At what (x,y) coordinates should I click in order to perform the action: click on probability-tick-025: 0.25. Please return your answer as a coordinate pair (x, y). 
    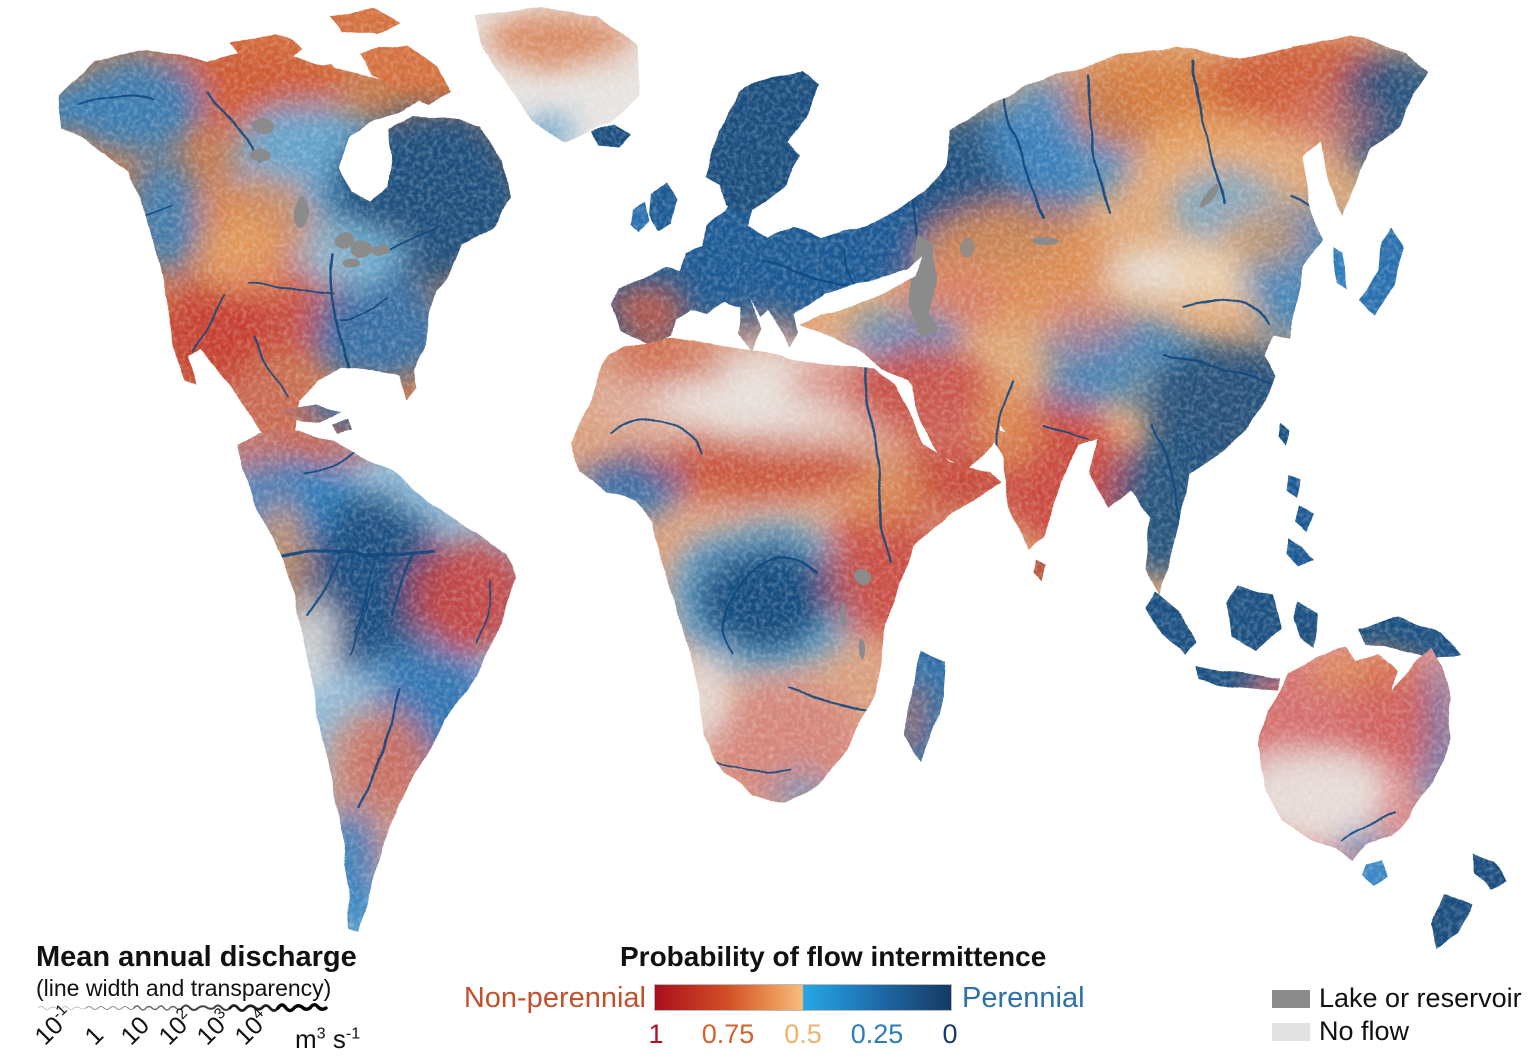
    Looking at the image, I should click on (877, 1034).